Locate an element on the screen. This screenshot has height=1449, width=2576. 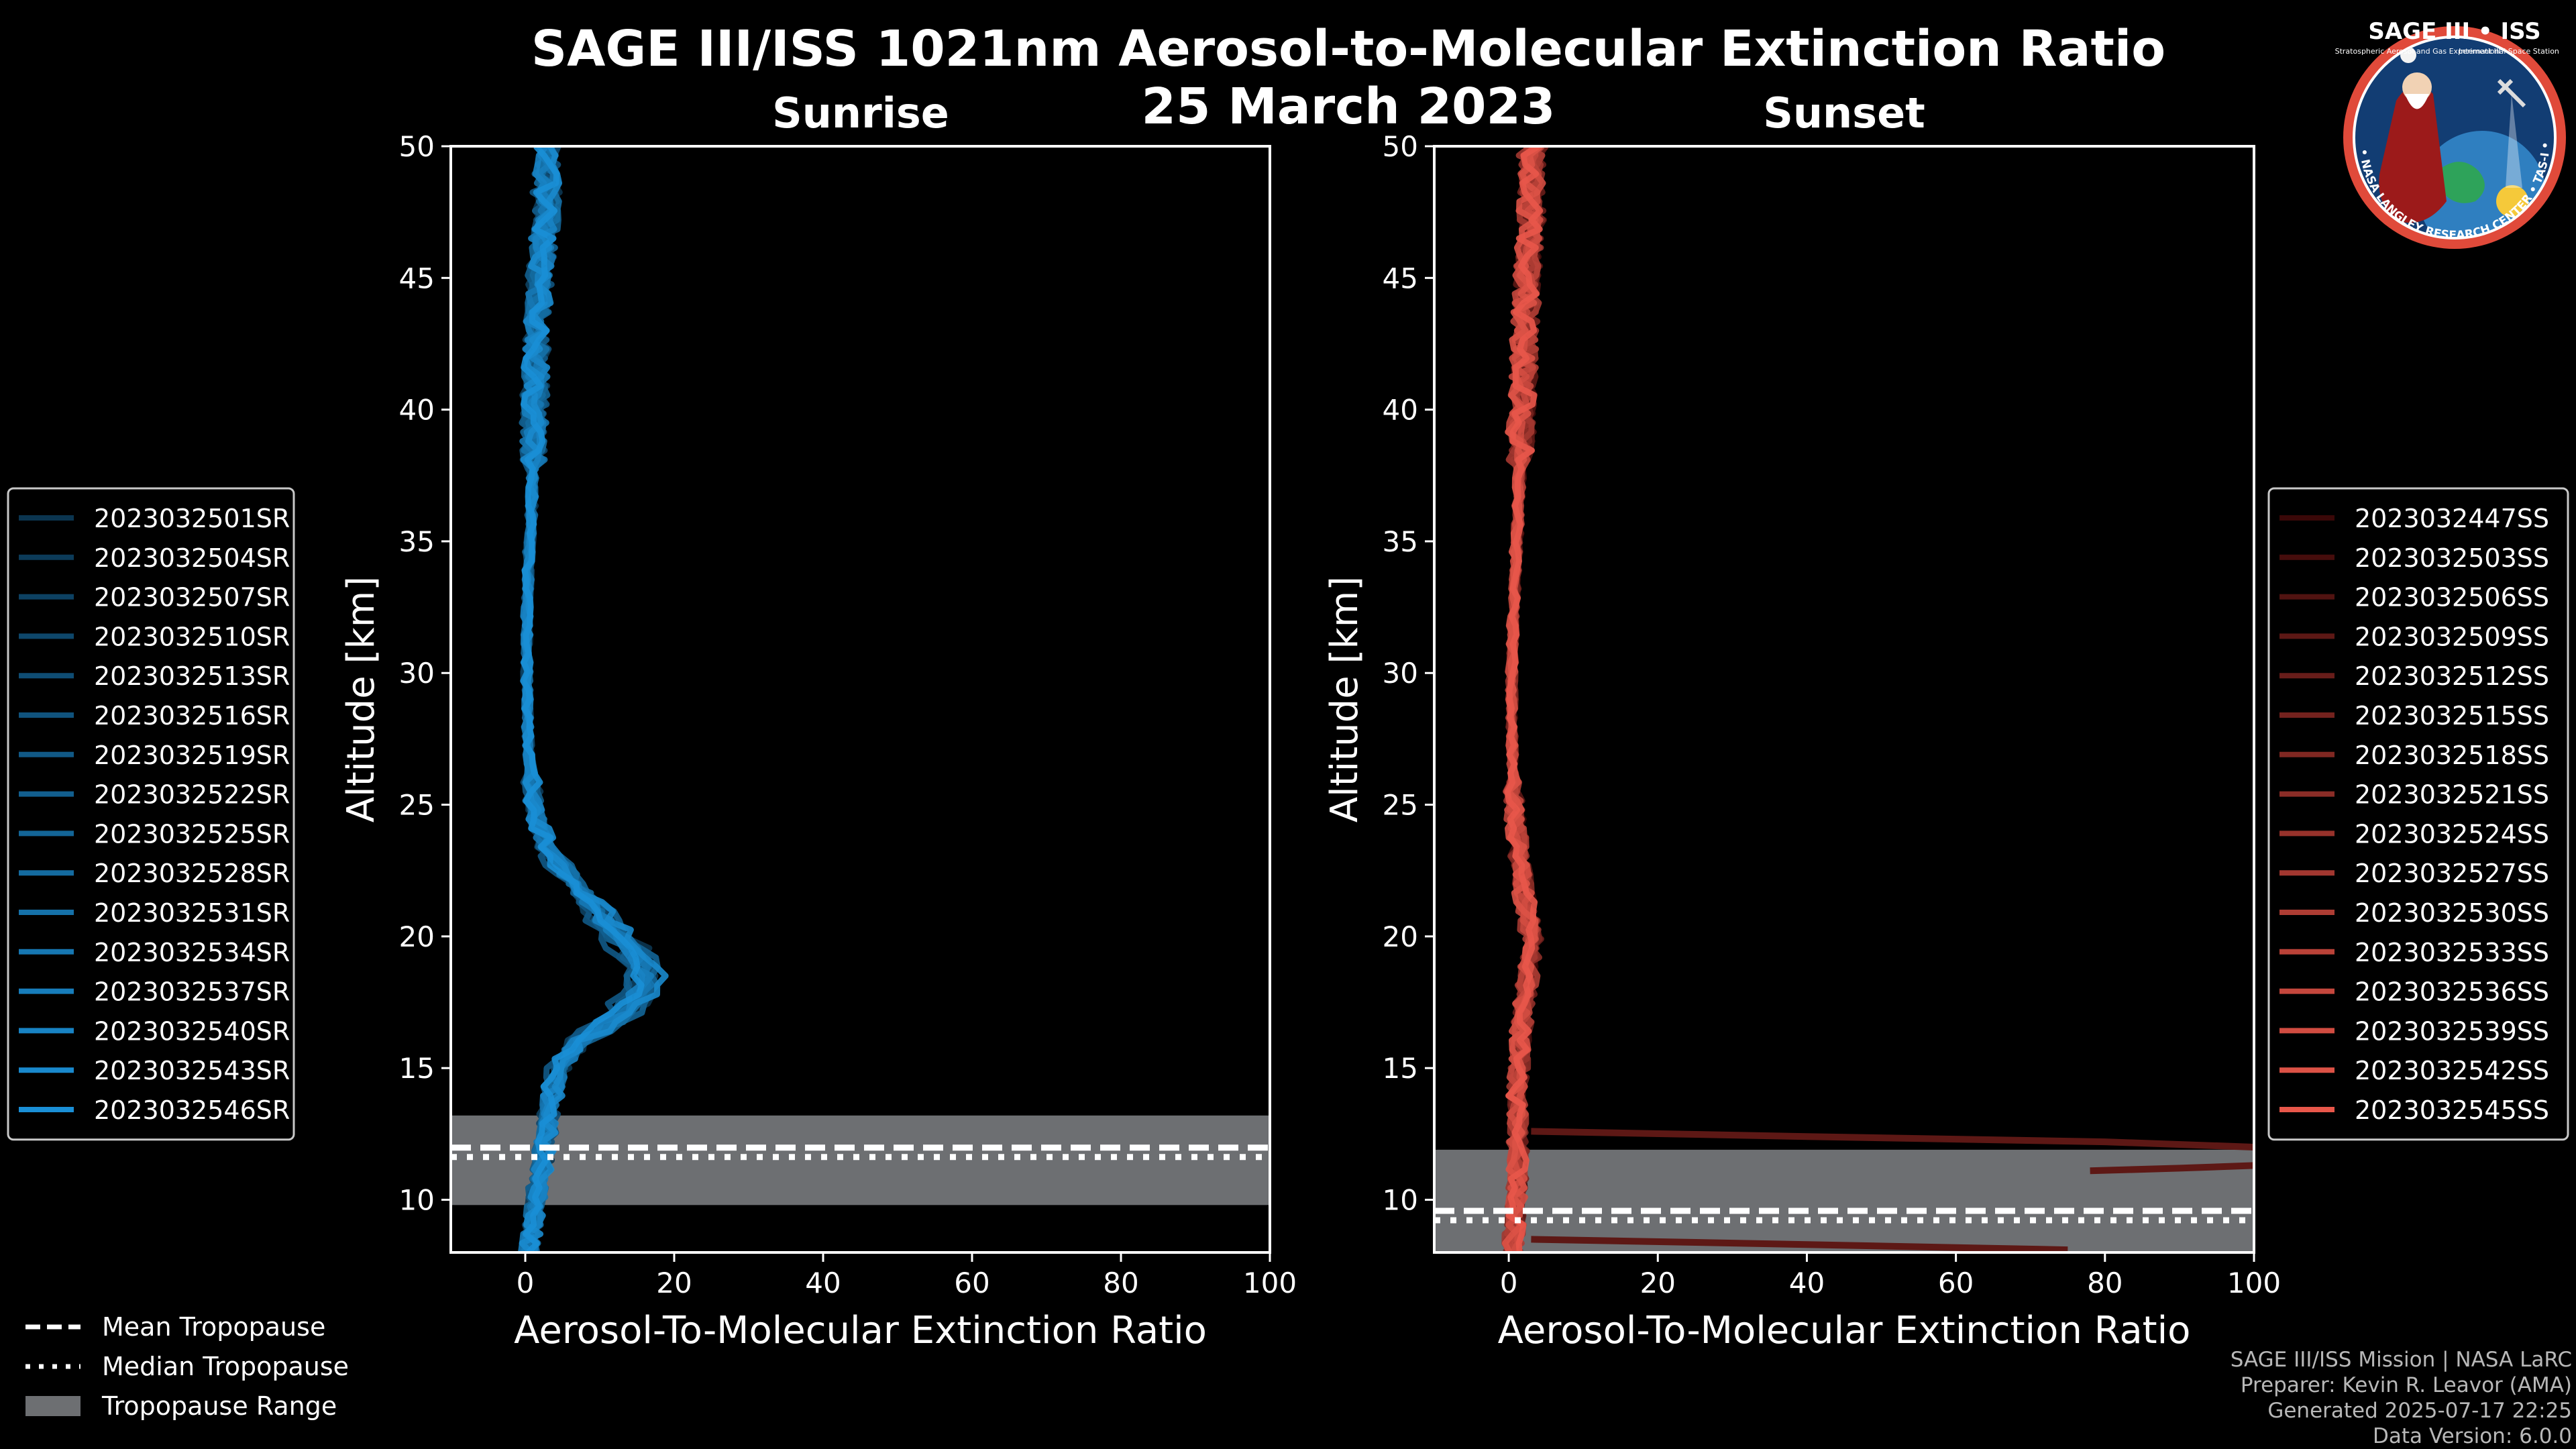
sunrise-xtick-label-20: 20 is located at coordinates (674, 1283).